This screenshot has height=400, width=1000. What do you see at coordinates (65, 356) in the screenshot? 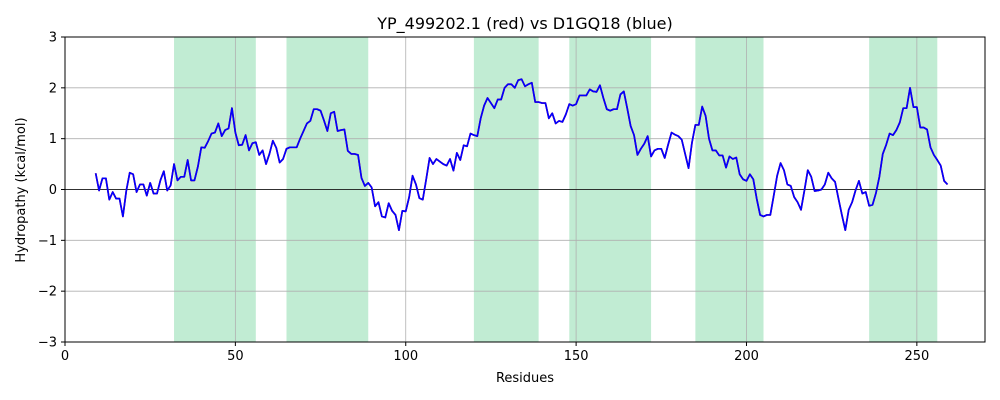
I see `x-tick-label: 0` at bounding box center [65, 356].